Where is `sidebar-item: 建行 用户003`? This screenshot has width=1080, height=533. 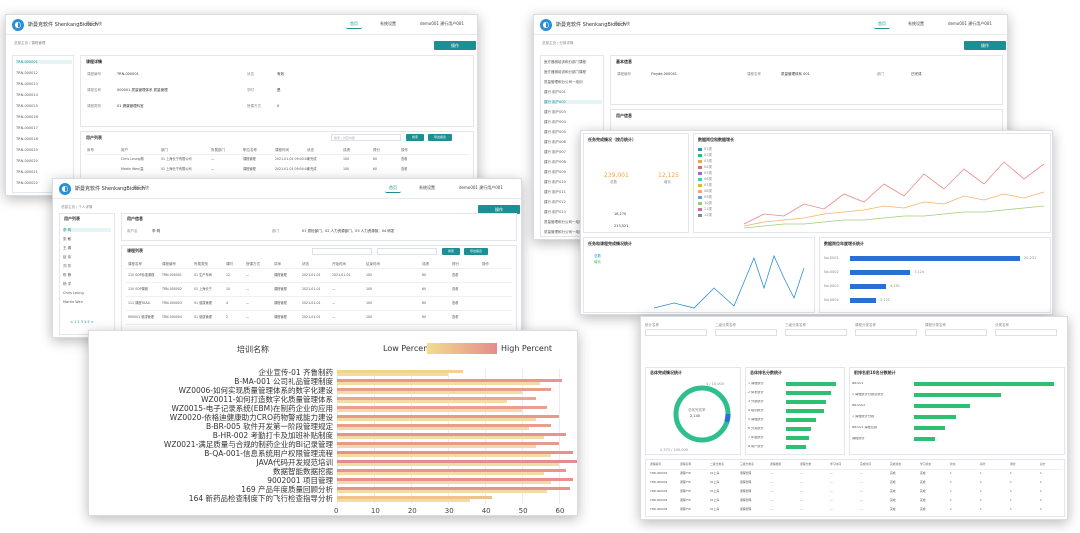 sidebar-item: 建行 用户003 is located at coordinates (555, 112).